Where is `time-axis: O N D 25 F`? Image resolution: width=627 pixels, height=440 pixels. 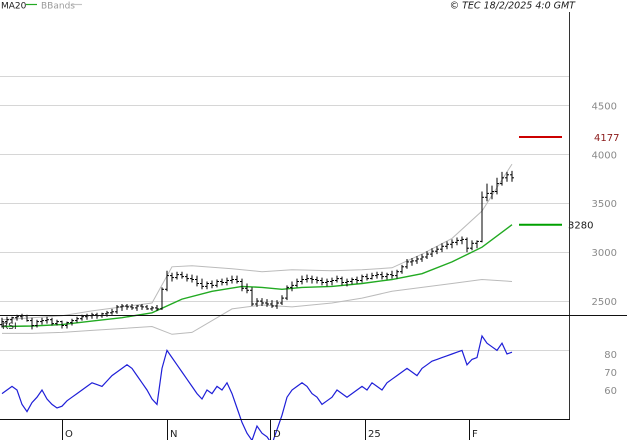 time-axis: O N D 25 F is located at coordinates (270, 430).